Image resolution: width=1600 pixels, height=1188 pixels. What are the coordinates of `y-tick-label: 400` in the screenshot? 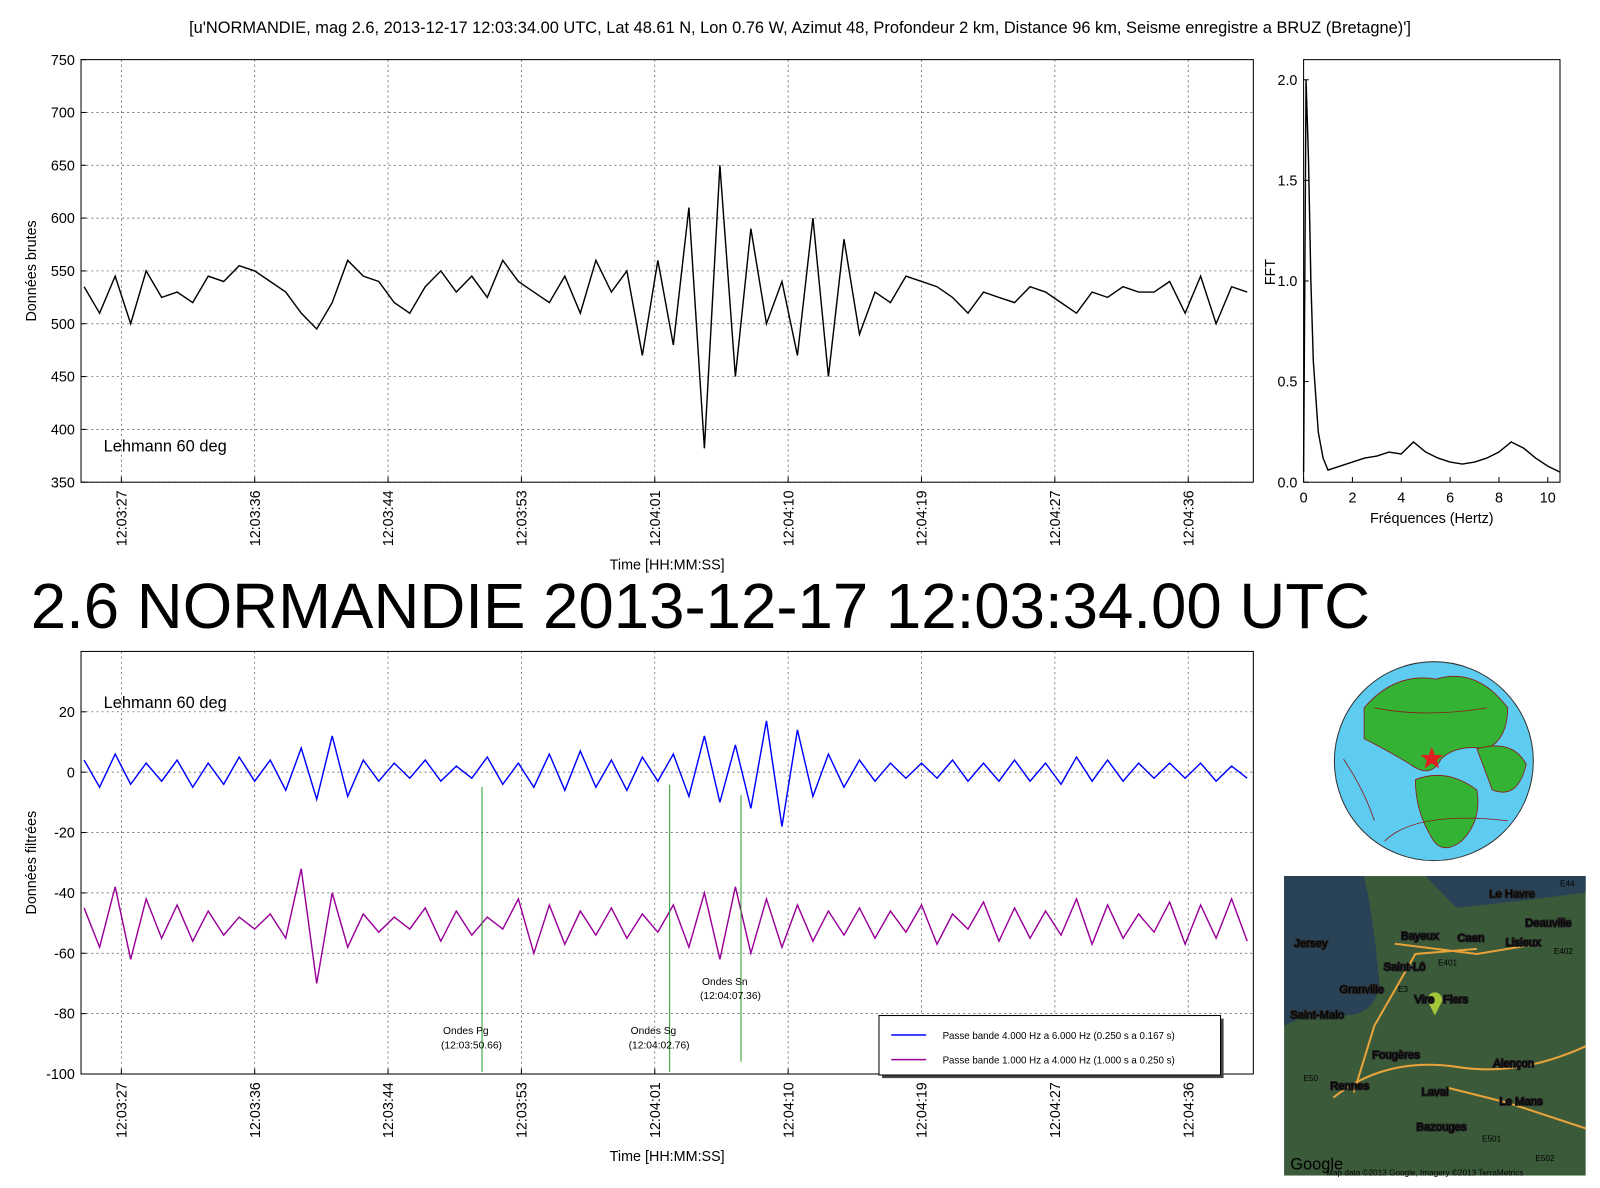 It's located at (63, 431).